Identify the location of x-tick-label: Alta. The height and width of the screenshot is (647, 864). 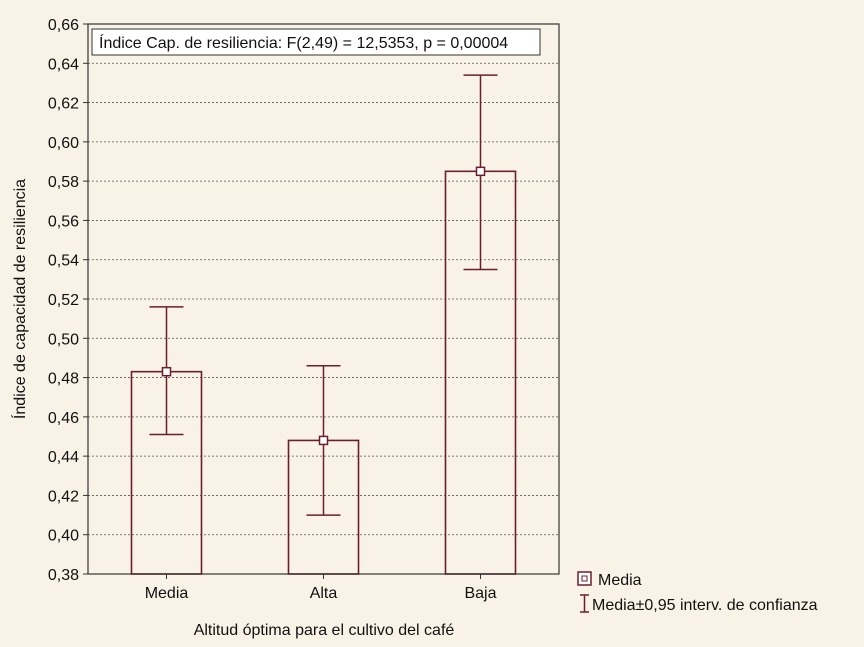
(324, 593).